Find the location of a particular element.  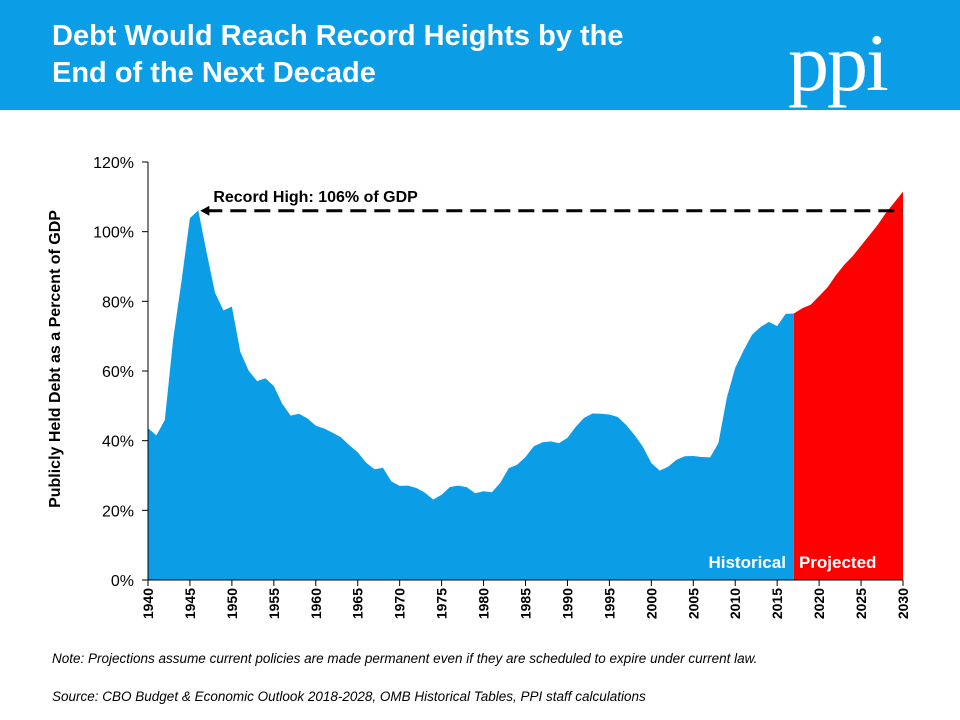

x-tick-label: 2005 is located at coordinates (693, 603).